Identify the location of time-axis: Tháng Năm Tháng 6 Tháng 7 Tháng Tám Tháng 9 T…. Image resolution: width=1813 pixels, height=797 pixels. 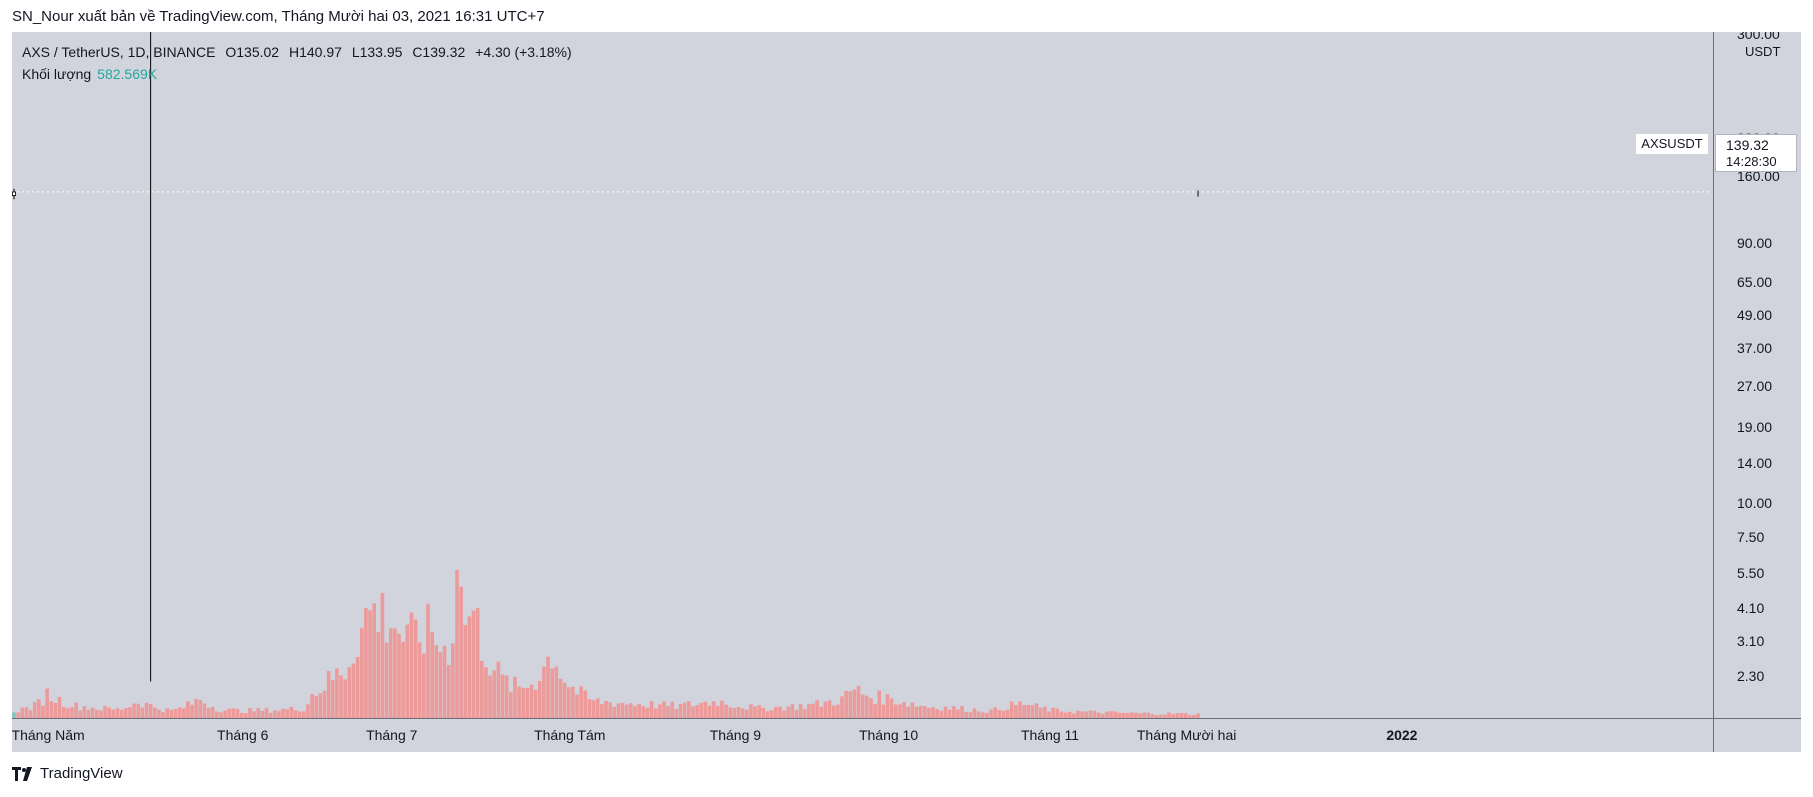
(862, 735).